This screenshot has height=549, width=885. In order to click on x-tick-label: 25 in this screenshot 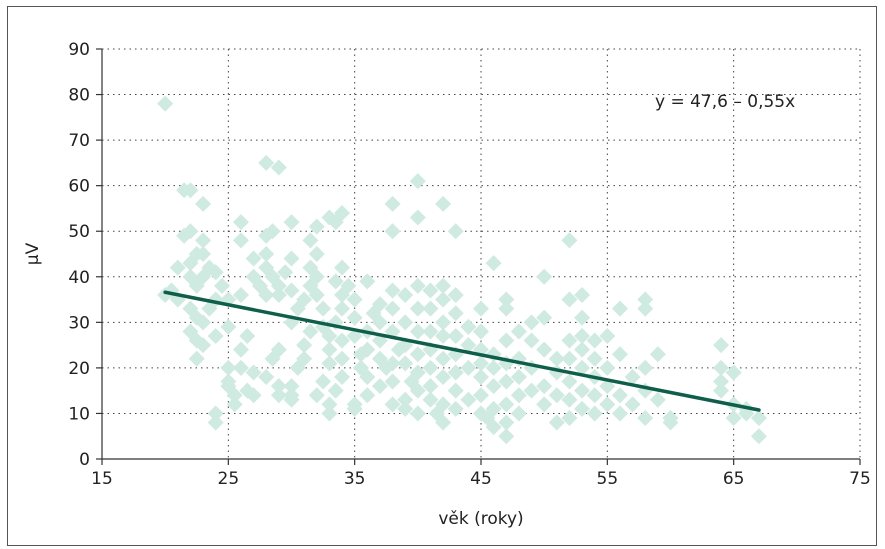, I will do `click(229, 479)`.